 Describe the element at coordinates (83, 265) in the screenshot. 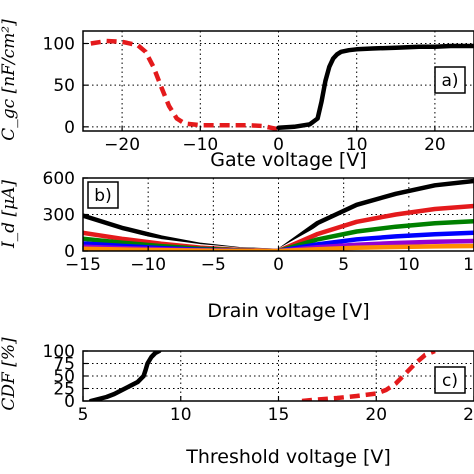

I see `x-tick-label: −15` at that location.